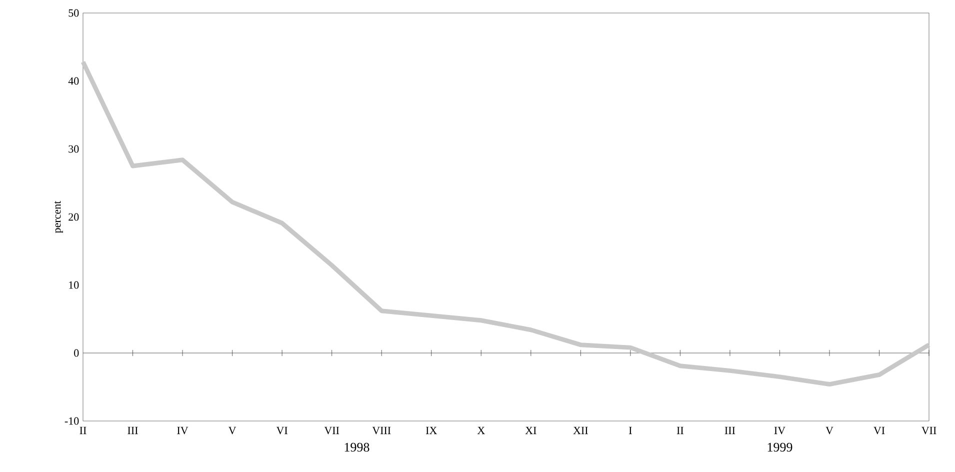 The image size is (955, 472). I want to click on y-tick-label: -10, so click(71, 421).